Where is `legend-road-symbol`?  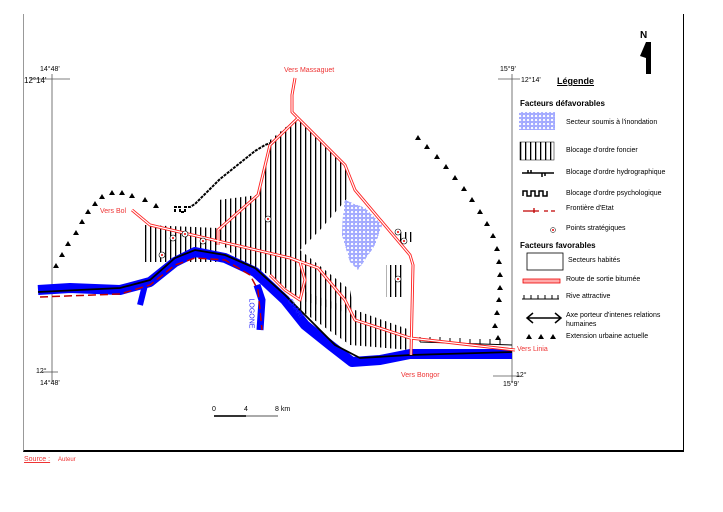
legend-road-symbol is located at coordinates (541, 281).